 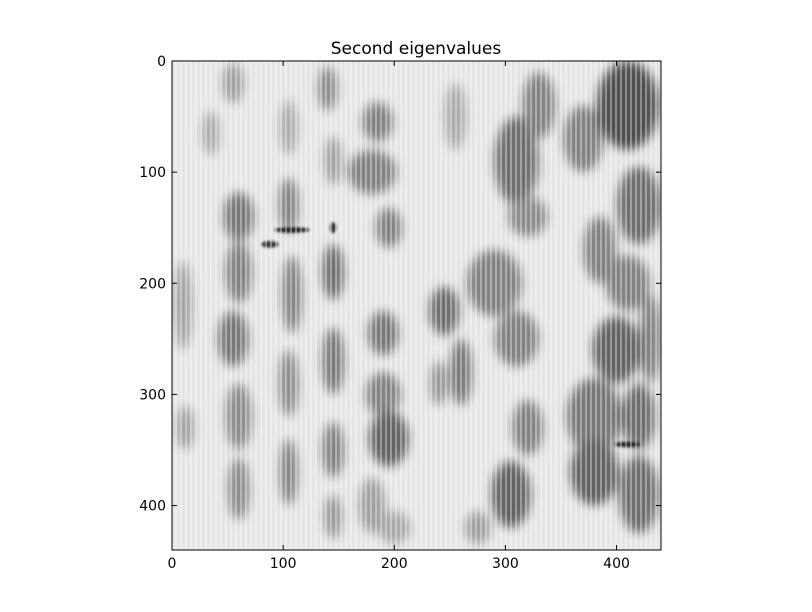 I want to click on y-tick-label-1: 100, so click(x=152, y=173).